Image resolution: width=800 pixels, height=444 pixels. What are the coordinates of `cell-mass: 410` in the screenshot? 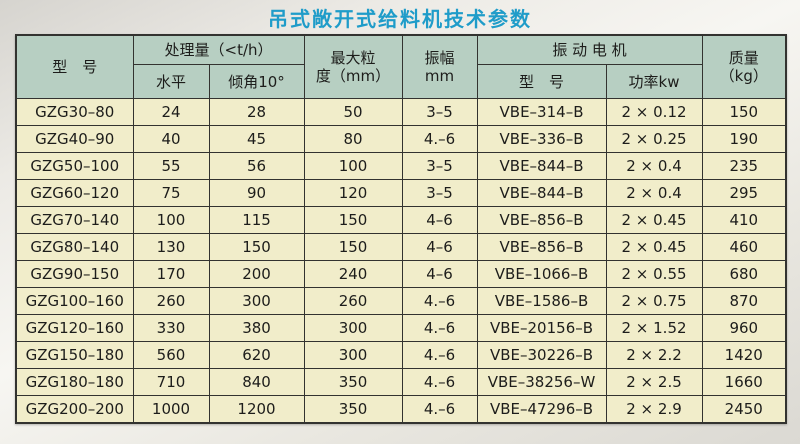 It's located at (744, 220).